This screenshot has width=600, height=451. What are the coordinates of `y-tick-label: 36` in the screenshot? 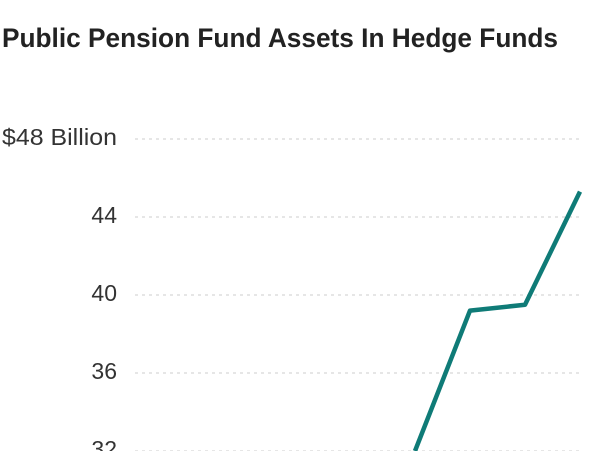 It's located at (104, 371).